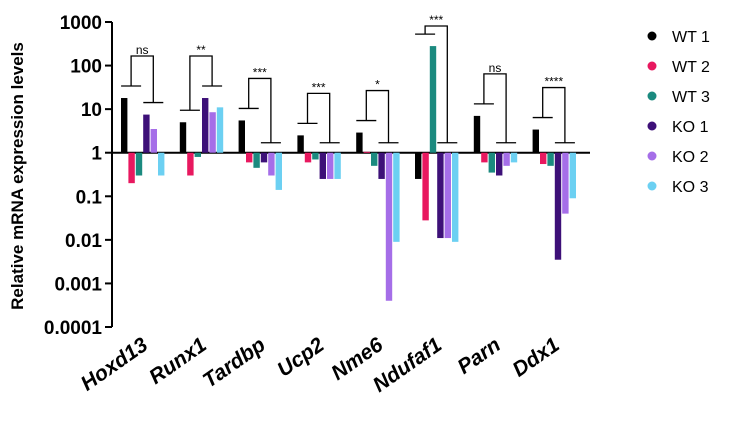 The width and height of the screenshot is (740, 425). What do you see at coordinates (396, 197) in the screenshot?
I see `bar-nme6-ko3` at bounding box center [396, 197].